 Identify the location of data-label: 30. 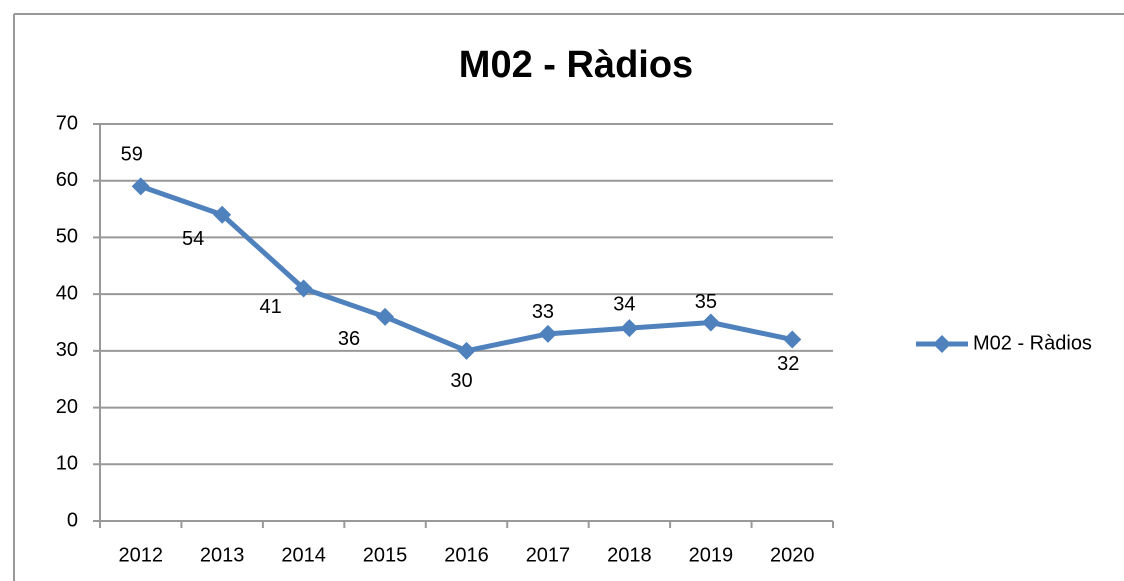
(461, 381).